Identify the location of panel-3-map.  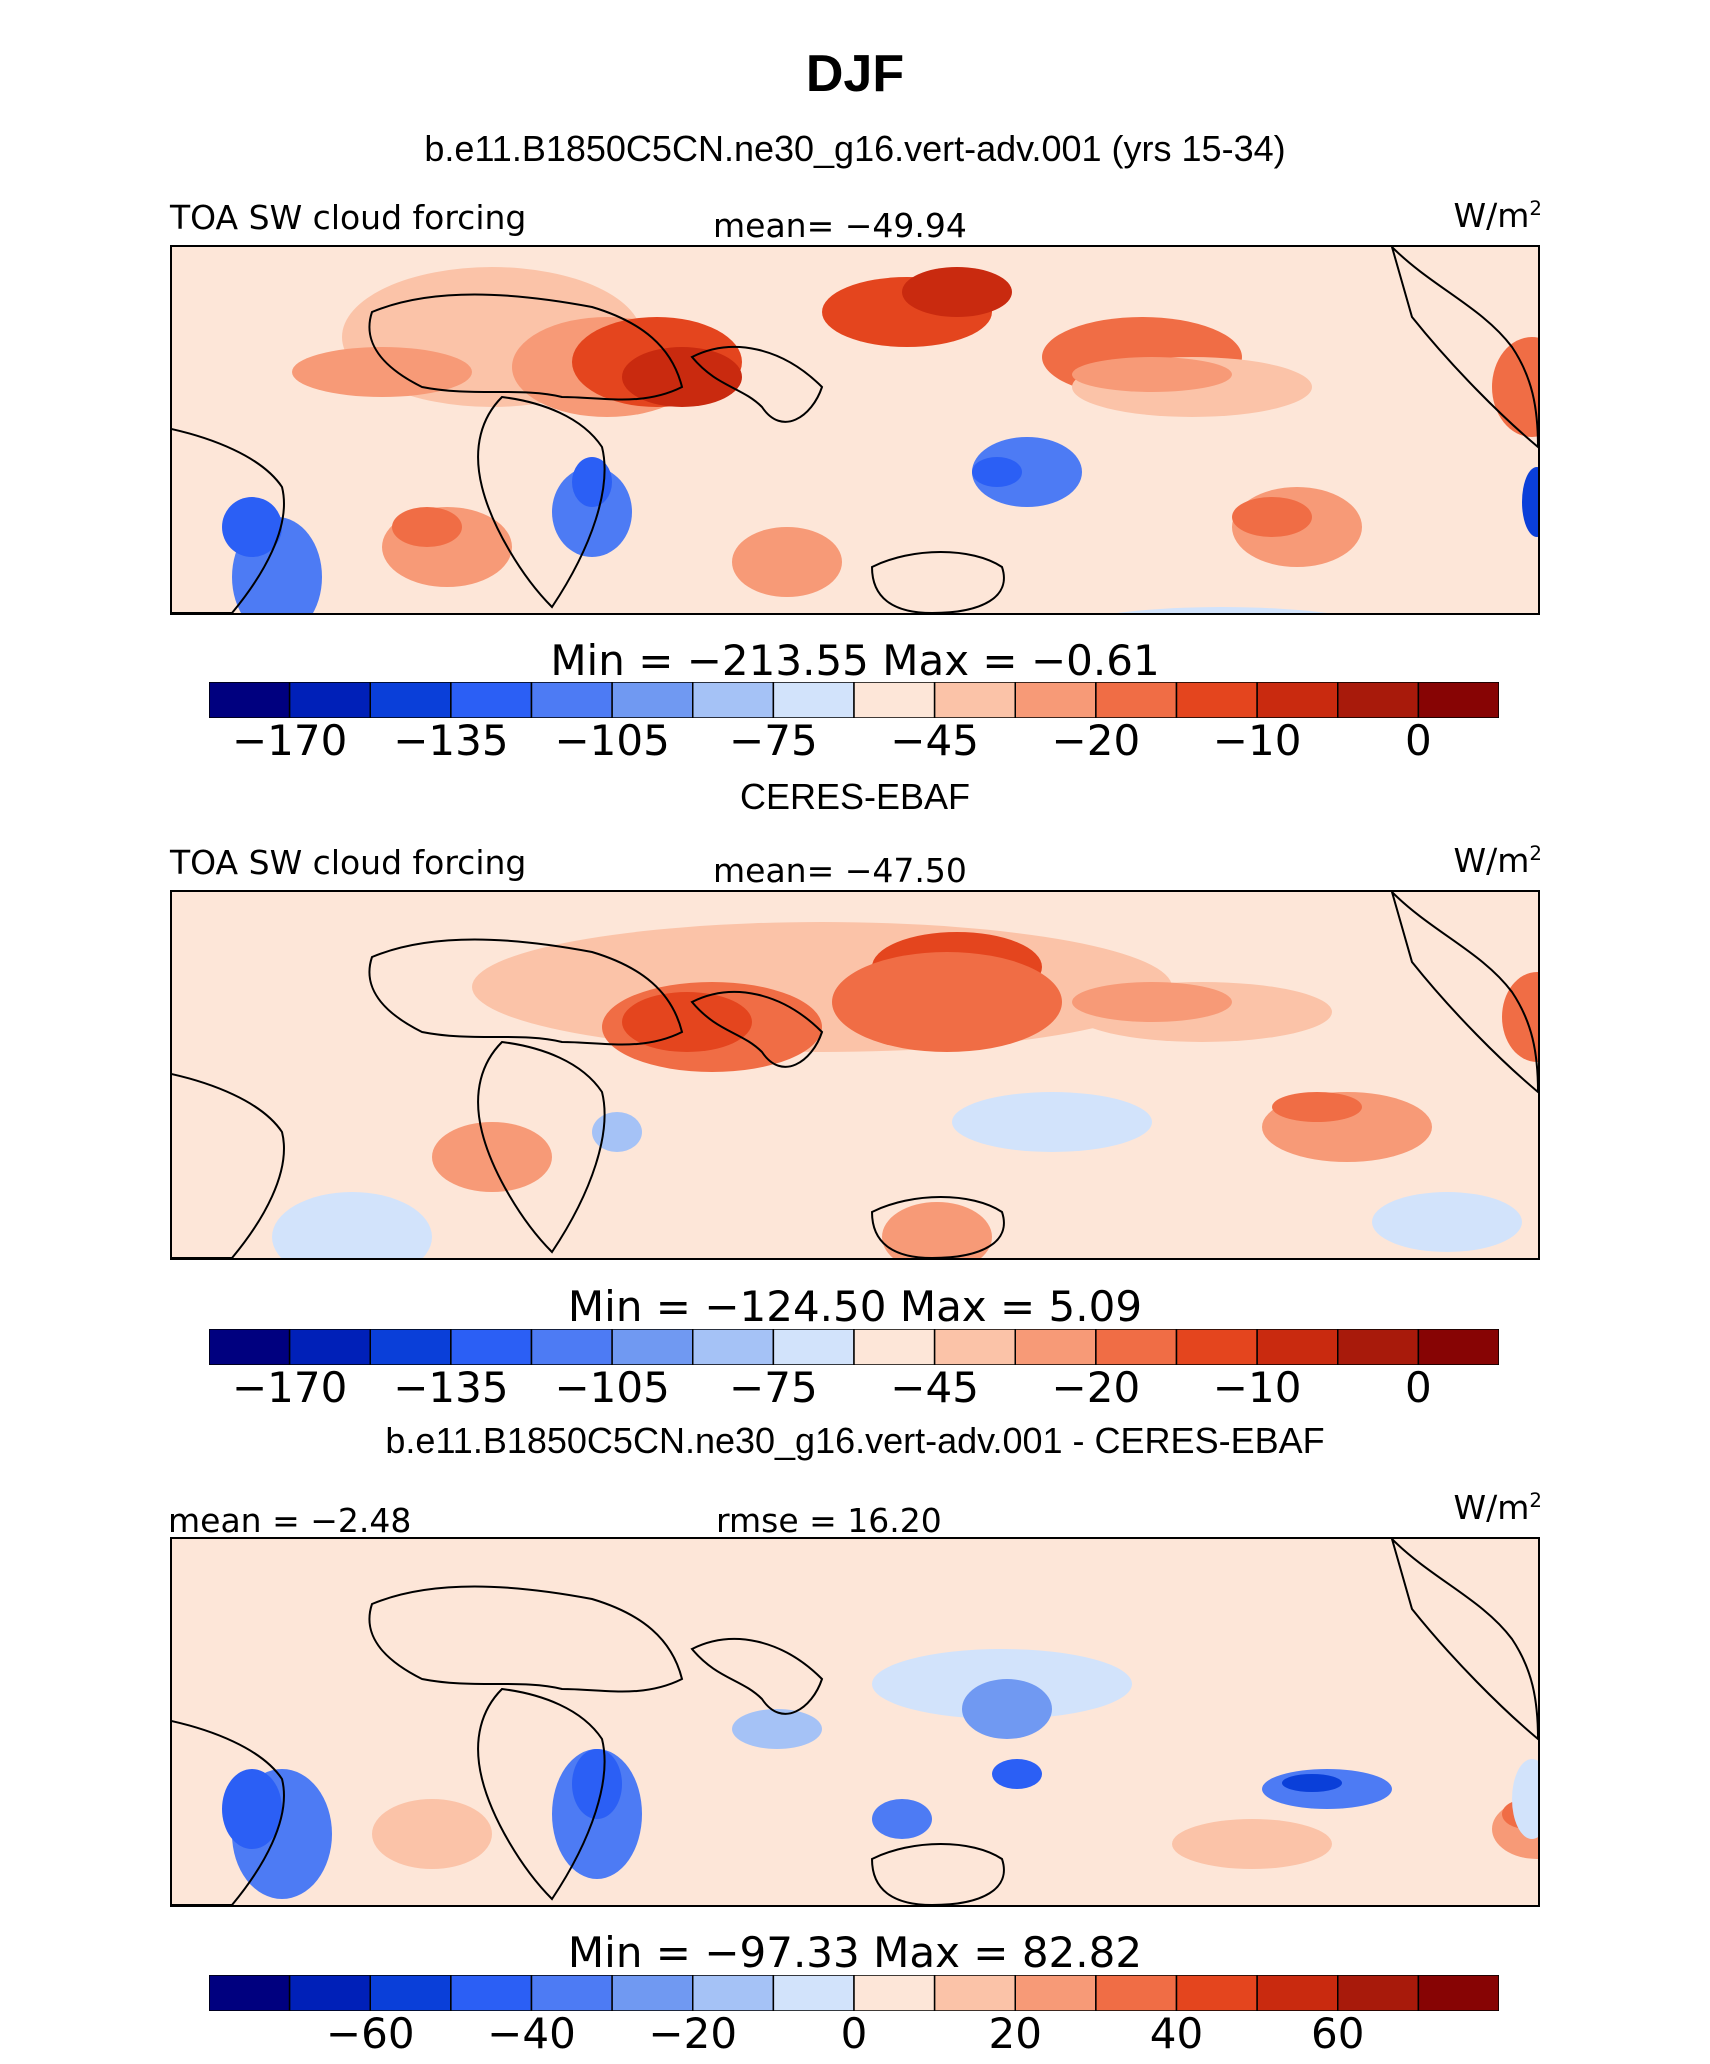
(855, 1722).